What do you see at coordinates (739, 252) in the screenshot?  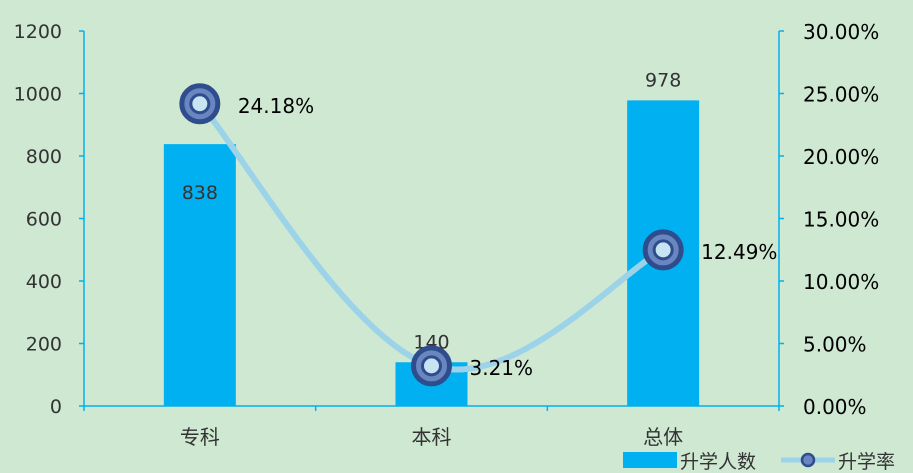 I see `line-value-label-3: 12.49%` at bounding box center [739, 252].